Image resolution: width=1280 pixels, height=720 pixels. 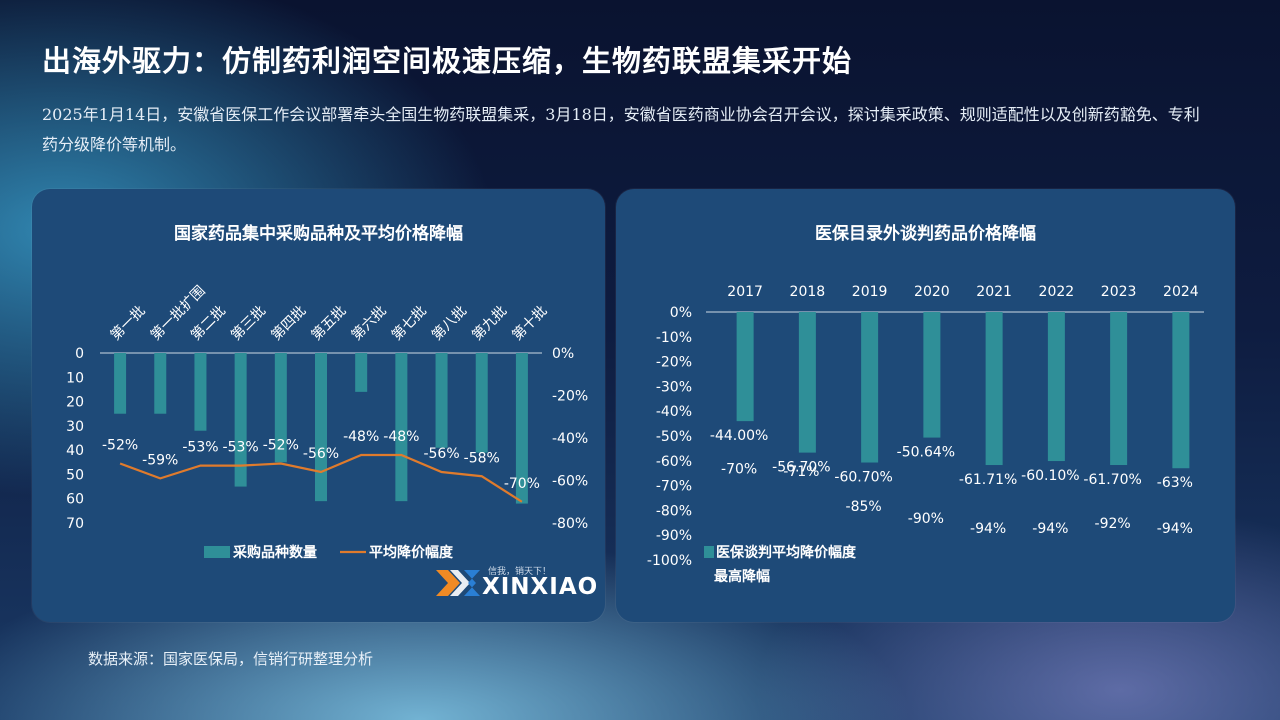 I want to click on xinxiao-logo-icon, so click(x=458, y=583).